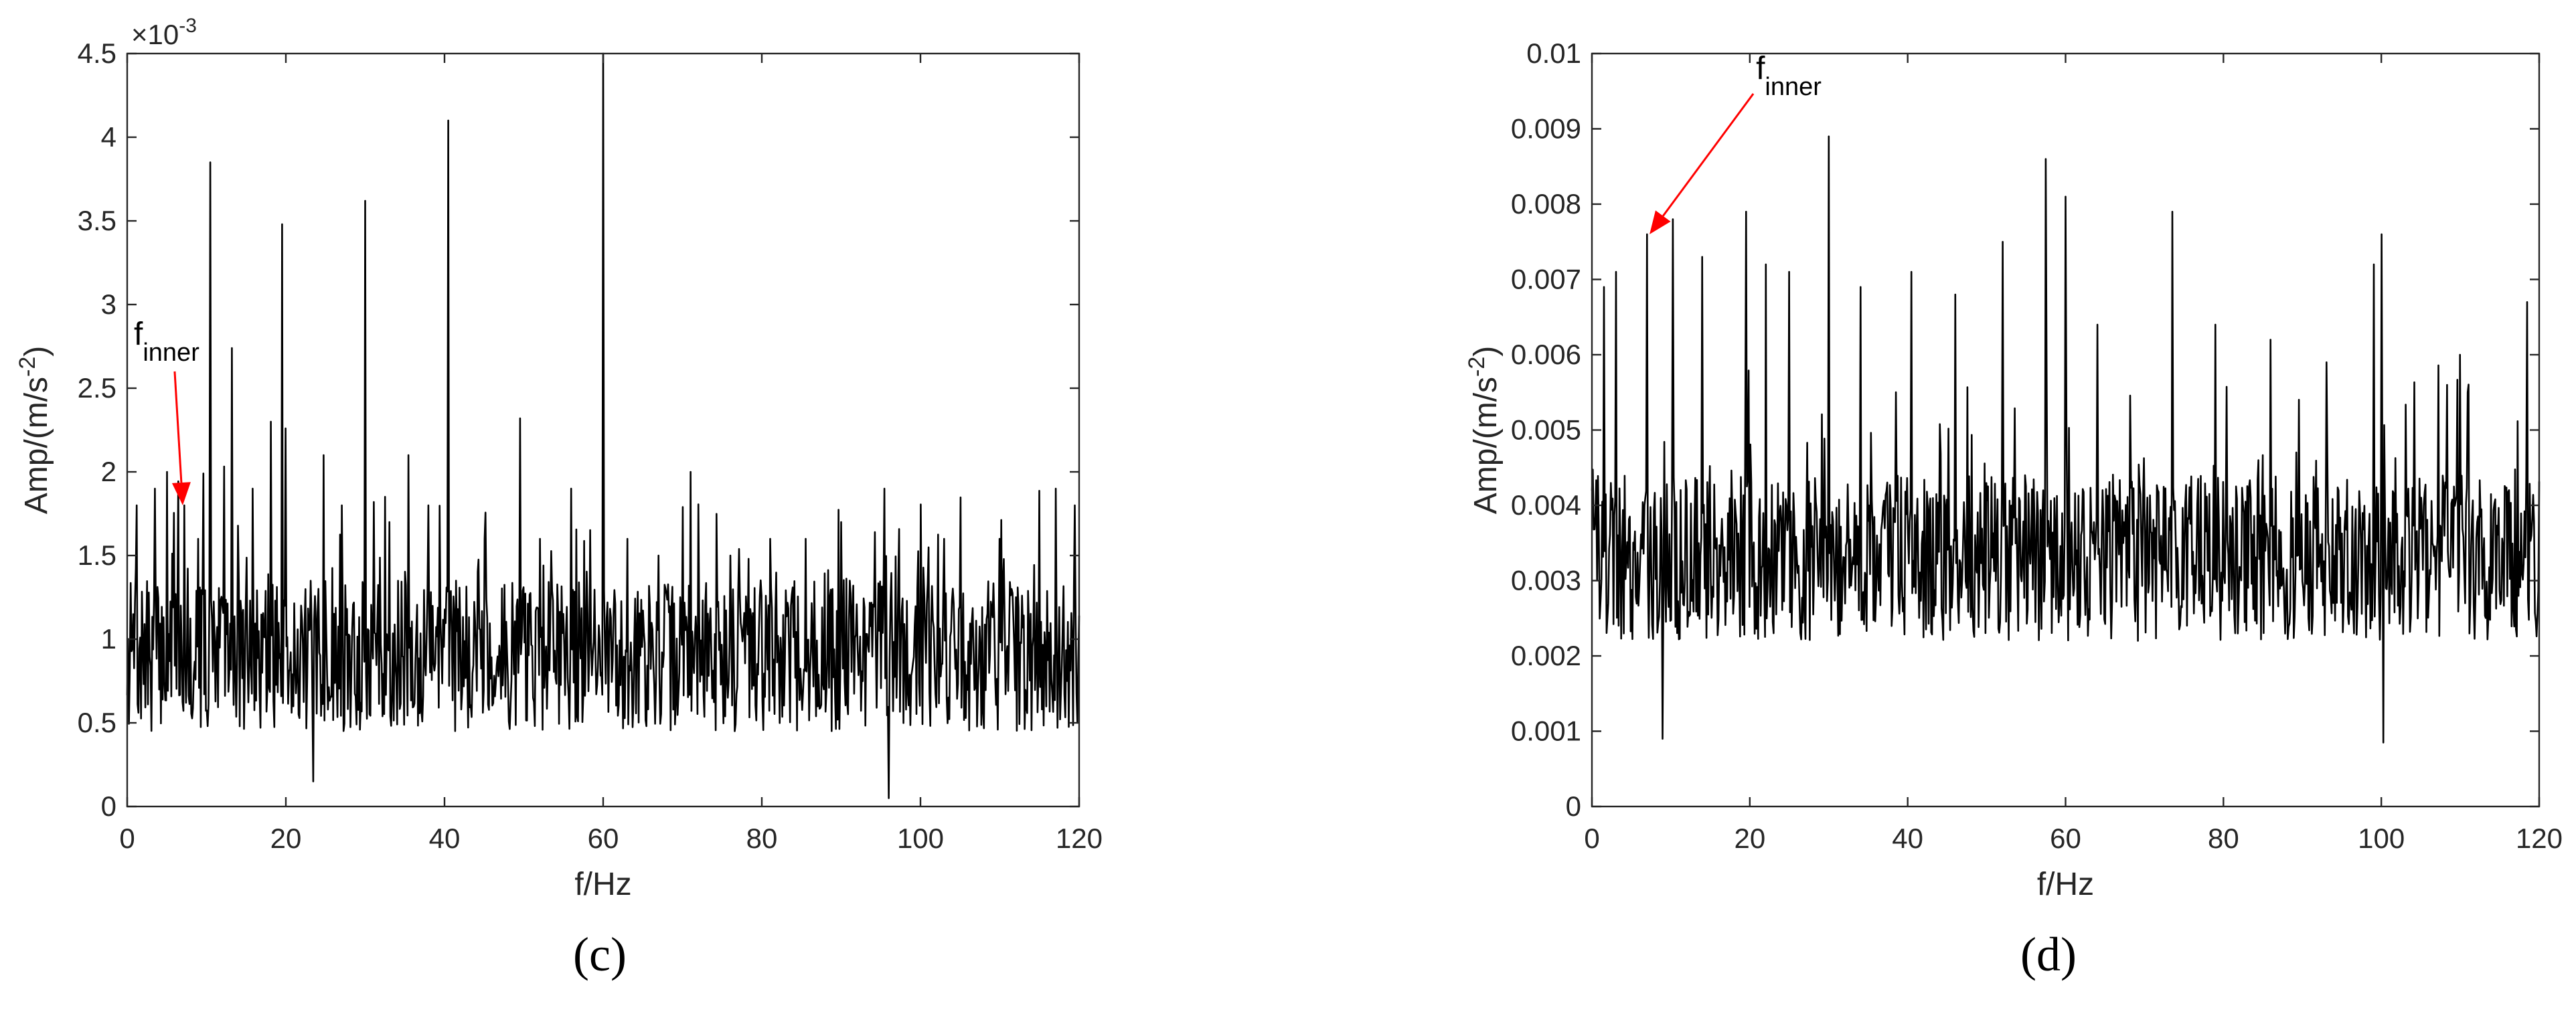 This screenshot has height=1018, width=2576. I want to click on y-tick-label: 0.001, so click(1546, 731).